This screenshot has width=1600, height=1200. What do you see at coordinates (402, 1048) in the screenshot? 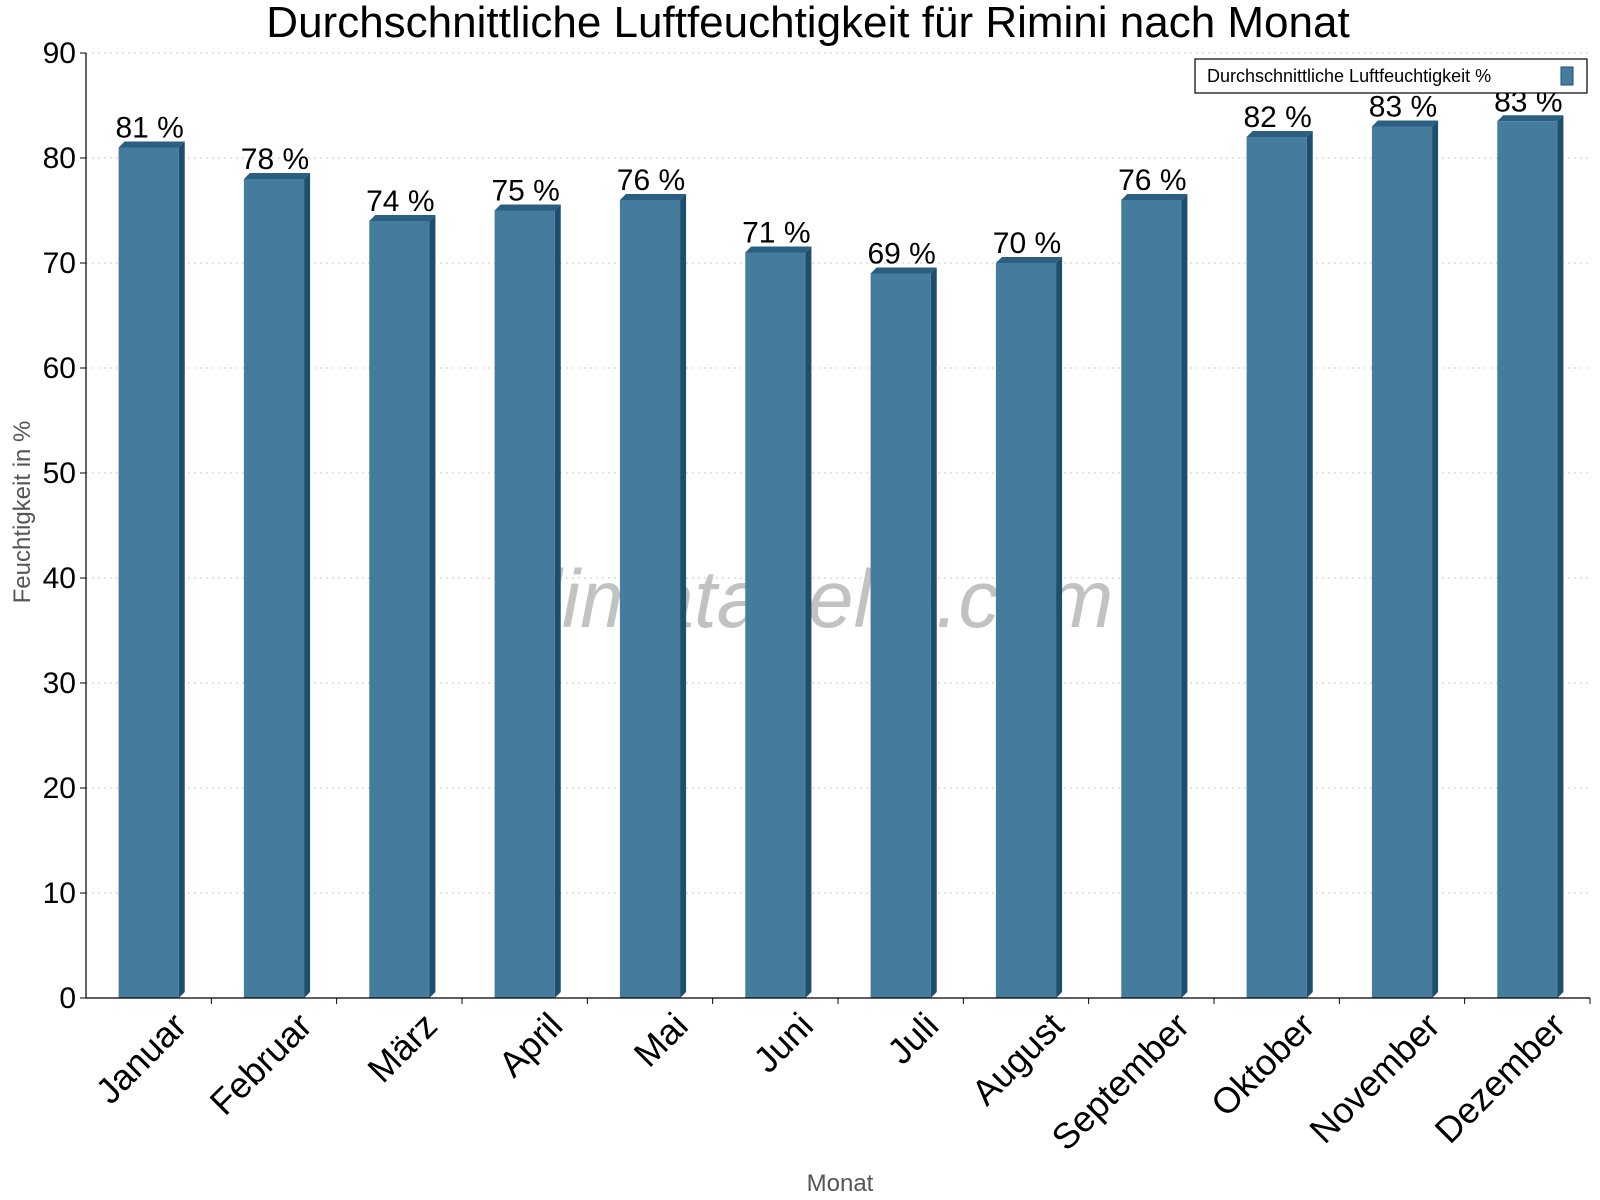
I see `x-tick-label: März` at bounding box center [402, 1048].